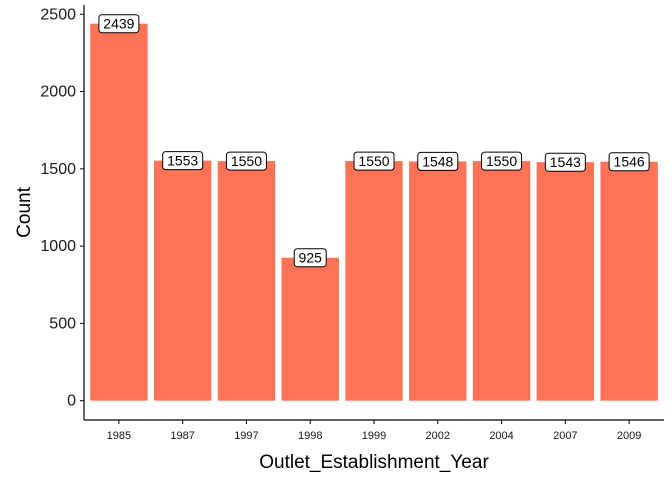 The image size is (672, 480). Describe the element at coordinates (182, 436) in the screenshot. I see `x-tick-label: 1987` at that location.